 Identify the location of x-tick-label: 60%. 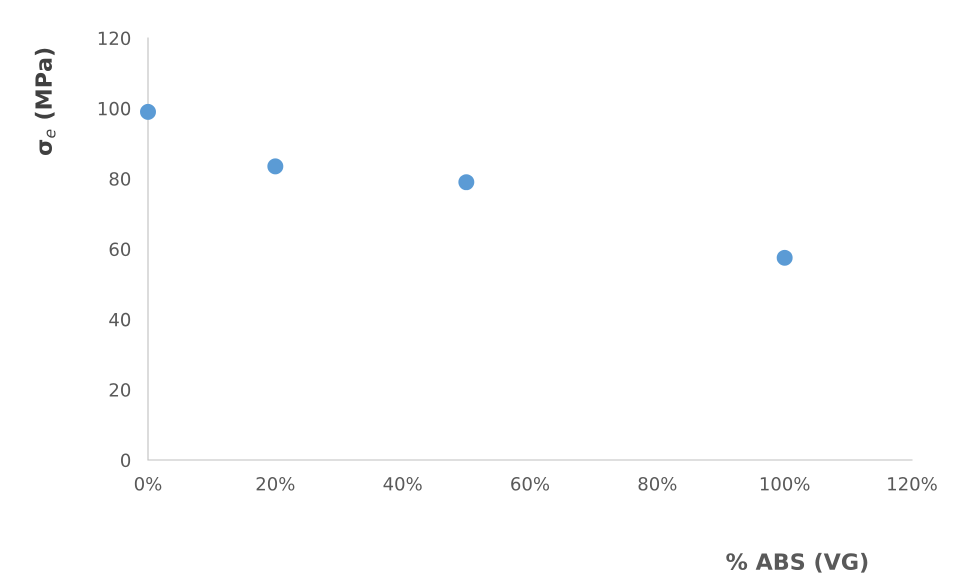
(530, 483).